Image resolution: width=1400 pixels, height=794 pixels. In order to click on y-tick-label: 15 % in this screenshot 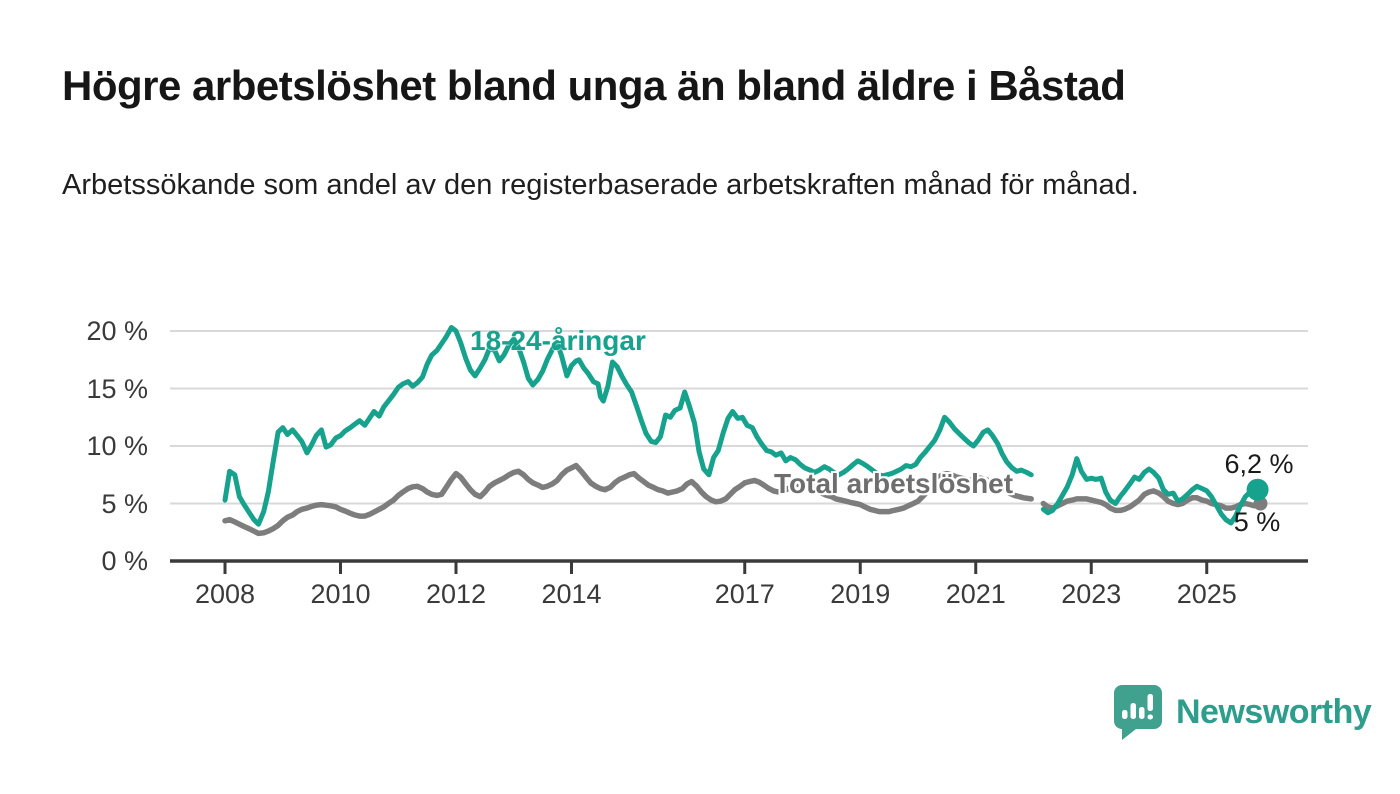, I will do `click(117, 388)`.